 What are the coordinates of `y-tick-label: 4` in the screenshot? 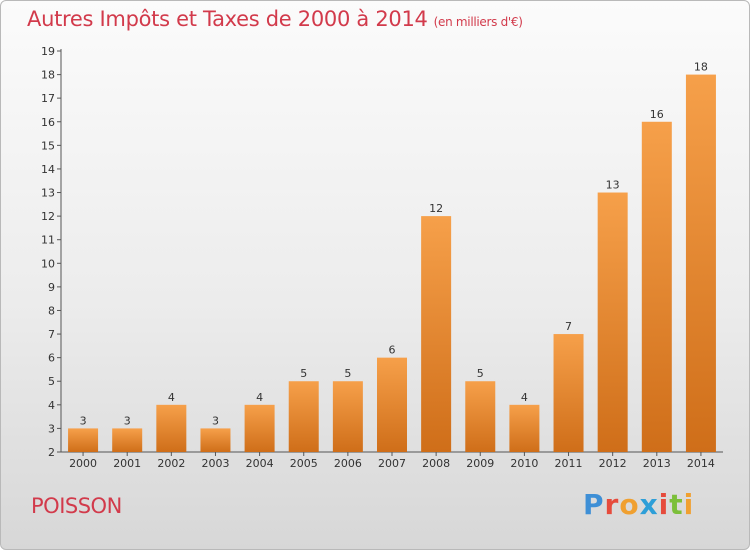 It's located at (51, 405).